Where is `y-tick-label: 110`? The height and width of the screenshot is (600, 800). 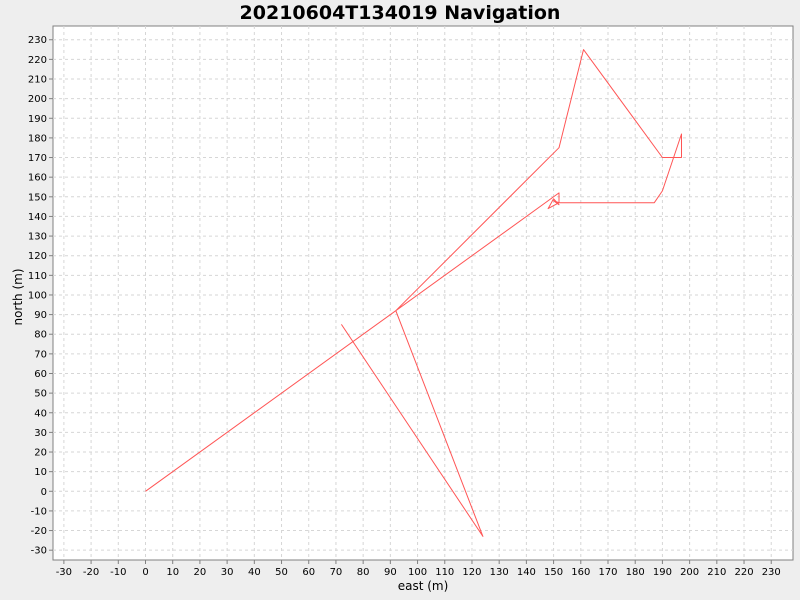
y-tick-label: 110 is located at coordinates (37, 276).